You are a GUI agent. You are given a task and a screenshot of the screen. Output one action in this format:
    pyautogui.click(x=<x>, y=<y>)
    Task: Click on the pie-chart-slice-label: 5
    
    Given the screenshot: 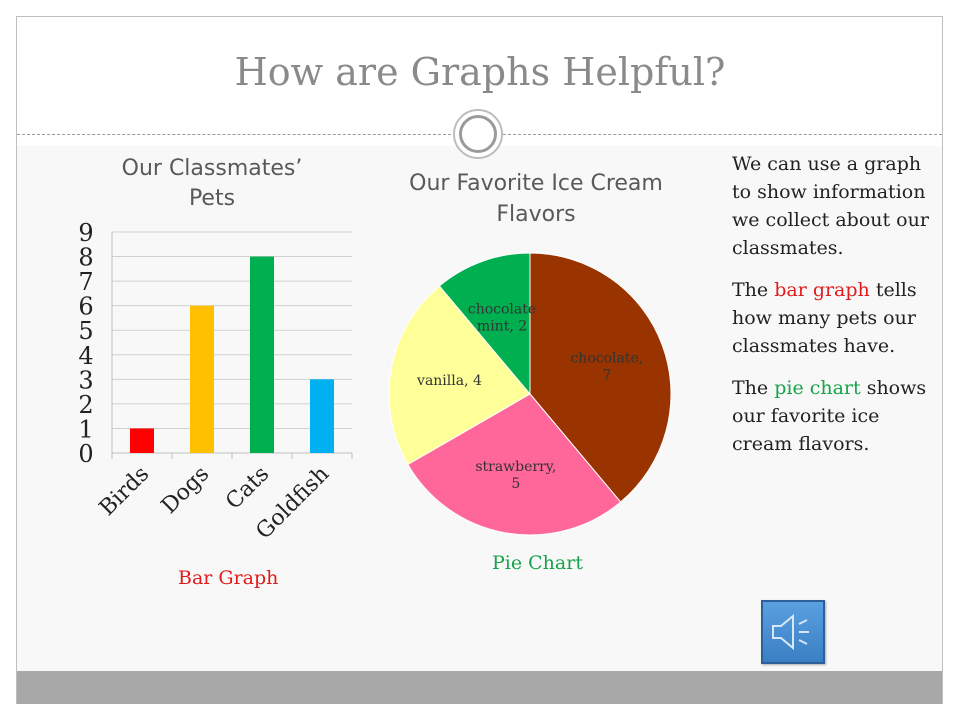 What is the action you would take?
    pyautogui.click(x=515, y=484)
    